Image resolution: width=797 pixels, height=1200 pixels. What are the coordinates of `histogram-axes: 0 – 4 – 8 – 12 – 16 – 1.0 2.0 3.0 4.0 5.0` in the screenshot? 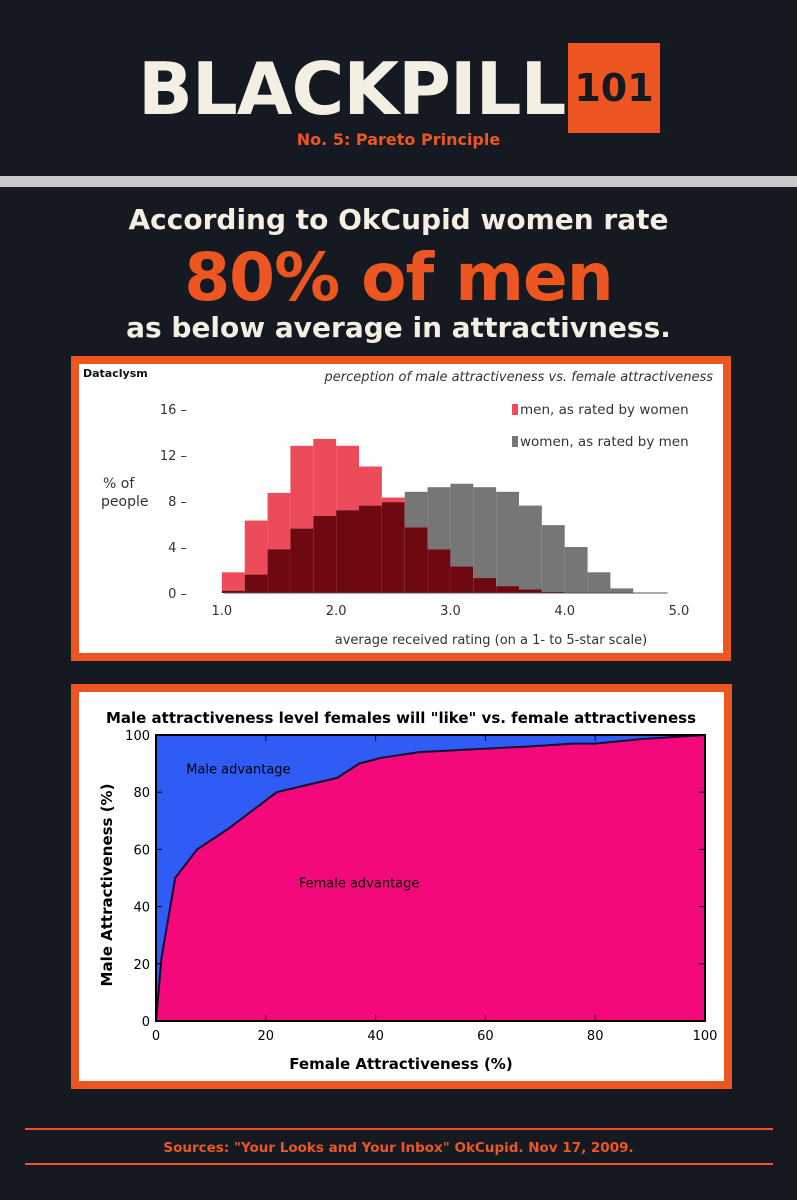 It's located at (425, 511).